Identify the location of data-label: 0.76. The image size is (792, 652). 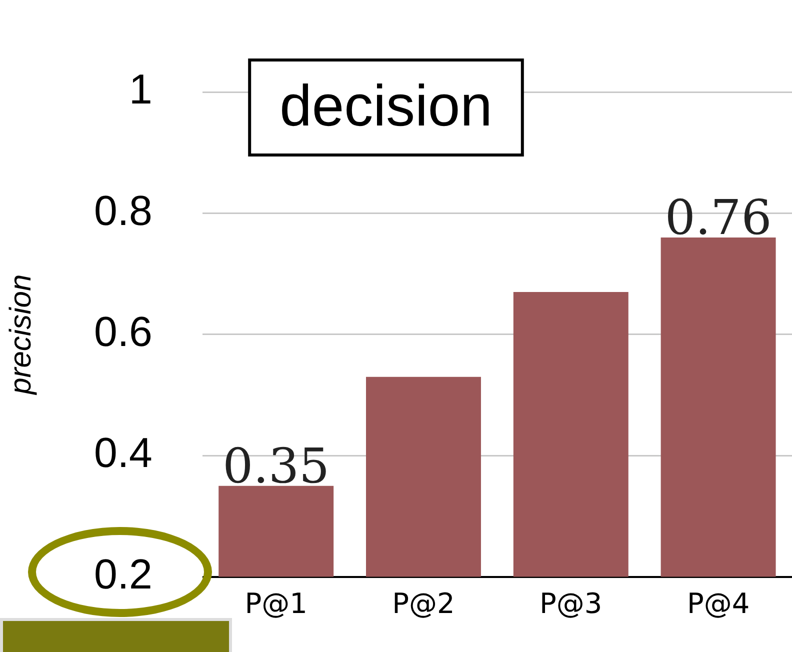
(718, 218).